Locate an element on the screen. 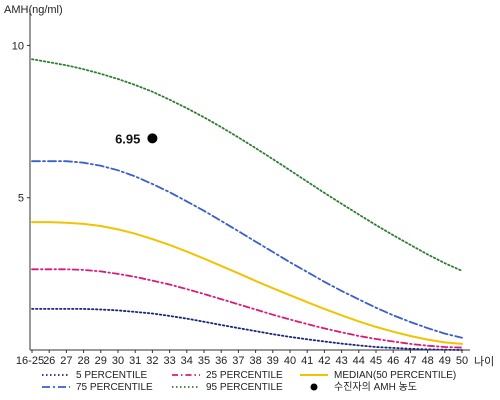 This screenshot has height=400, width=500. x-tick-label: 43 is located at coordinates (341, 361).